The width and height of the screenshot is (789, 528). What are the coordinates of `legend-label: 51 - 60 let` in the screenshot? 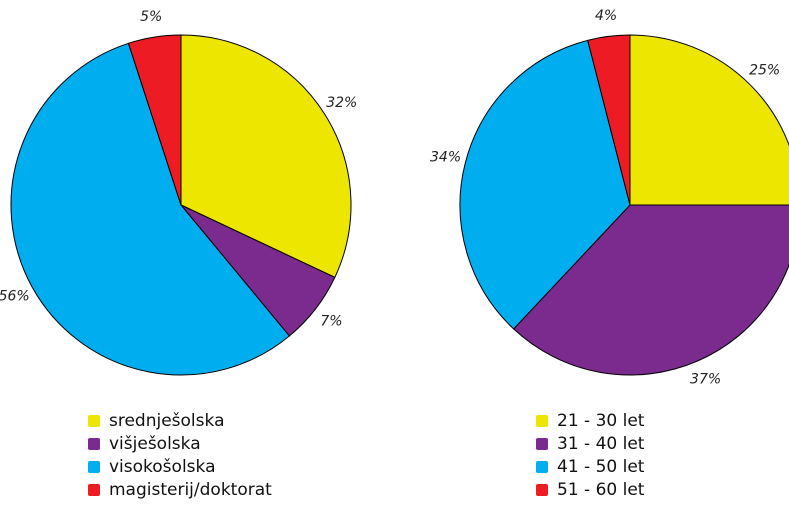 It's located at (601, 490).